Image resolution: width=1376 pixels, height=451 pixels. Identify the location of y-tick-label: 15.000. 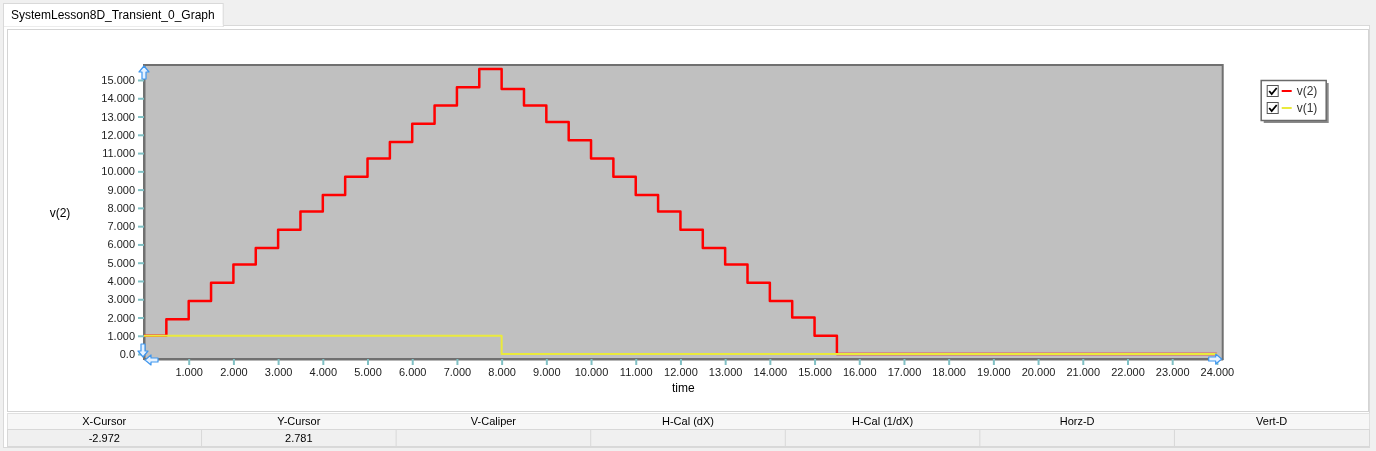
(118, 80).